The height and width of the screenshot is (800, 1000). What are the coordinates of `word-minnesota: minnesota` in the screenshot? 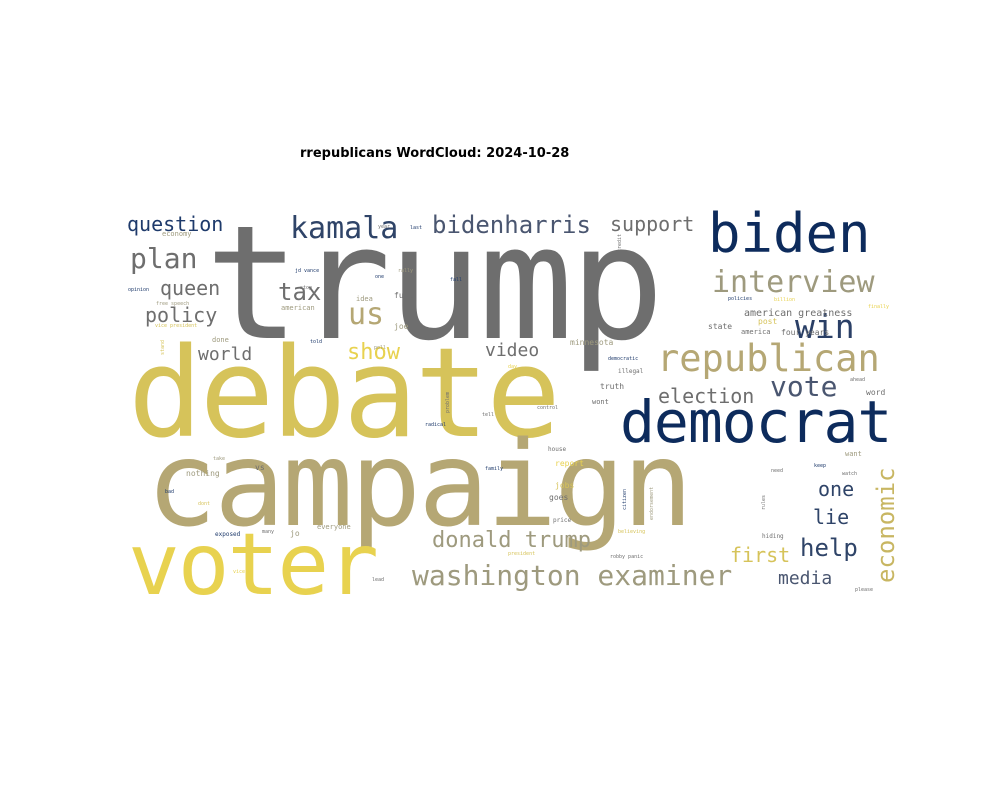 It's located at (592, 342).